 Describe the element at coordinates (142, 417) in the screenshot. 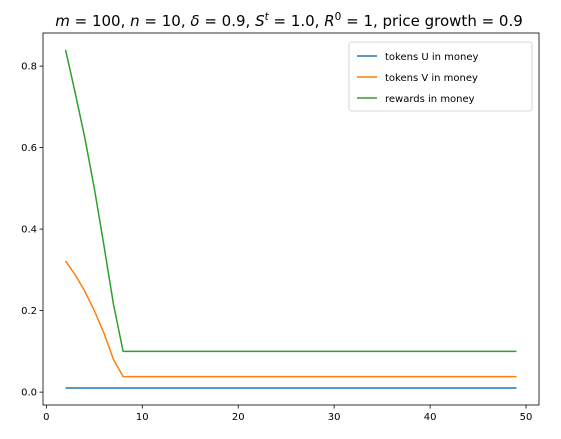

I see `x-tick-label: 10` at that location.